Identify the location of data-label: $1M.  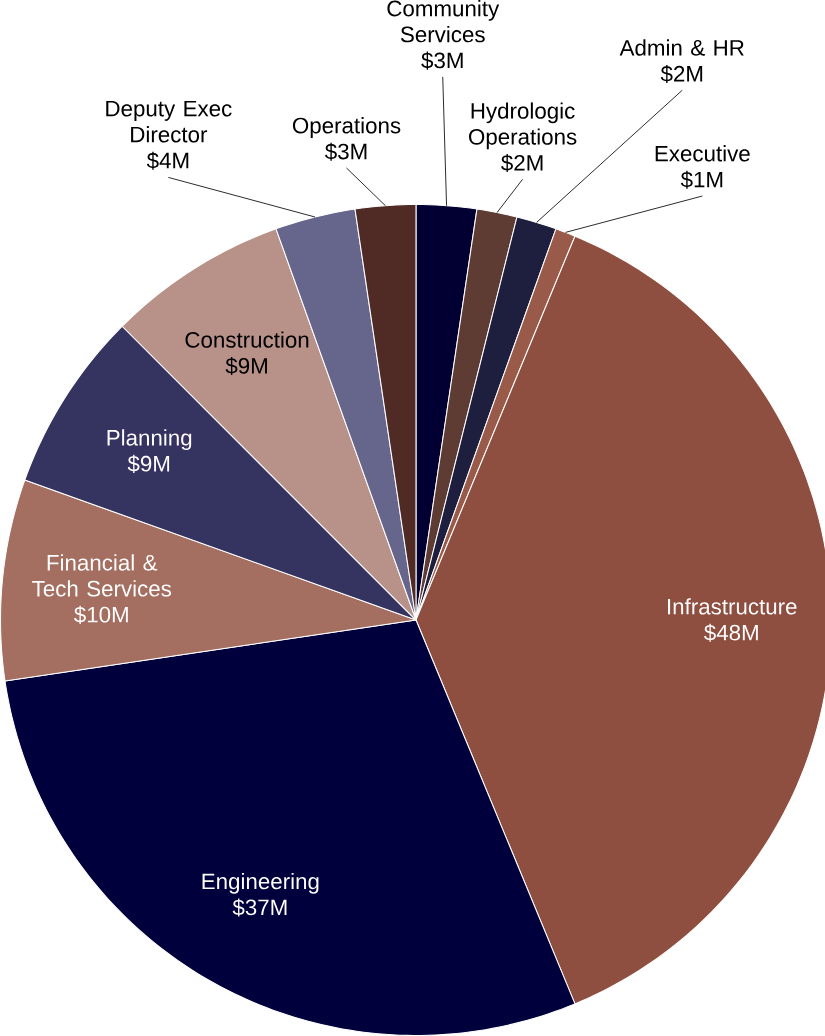
(701, 179).